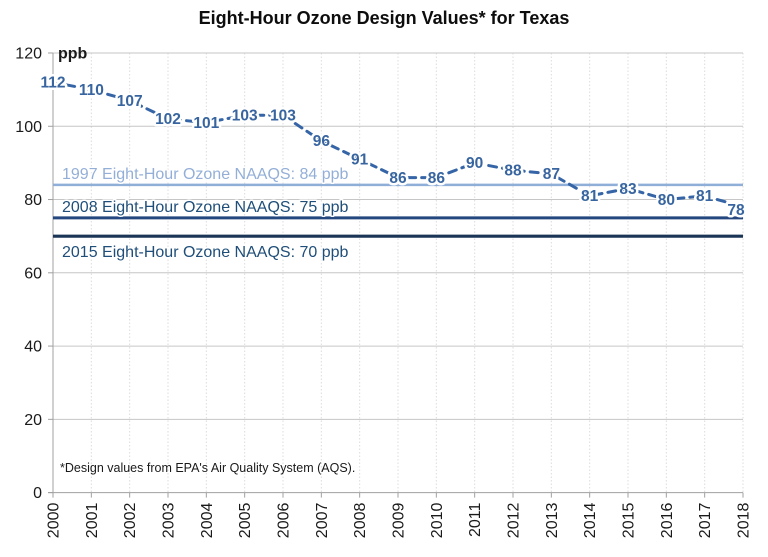  Describe the element at coordinates (628, 189) in the screenshot. I see `data-label-2015: 83` at that location.